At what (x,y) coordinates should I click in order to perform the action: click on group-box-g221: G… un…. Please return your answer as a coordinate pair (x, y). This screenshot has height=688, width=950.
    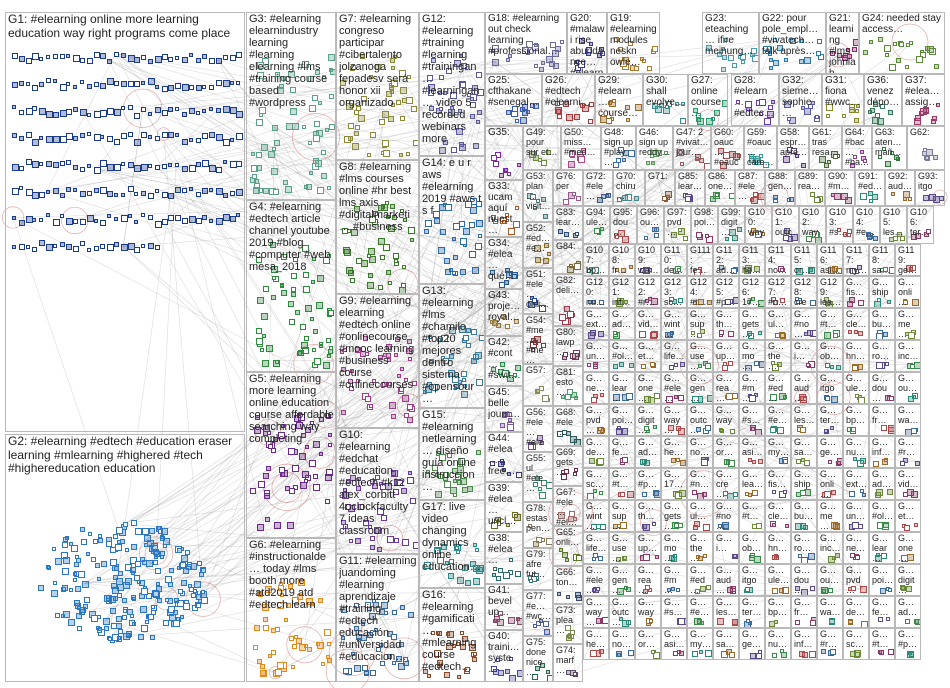
    Looking at the image, I should click on (856, 516).